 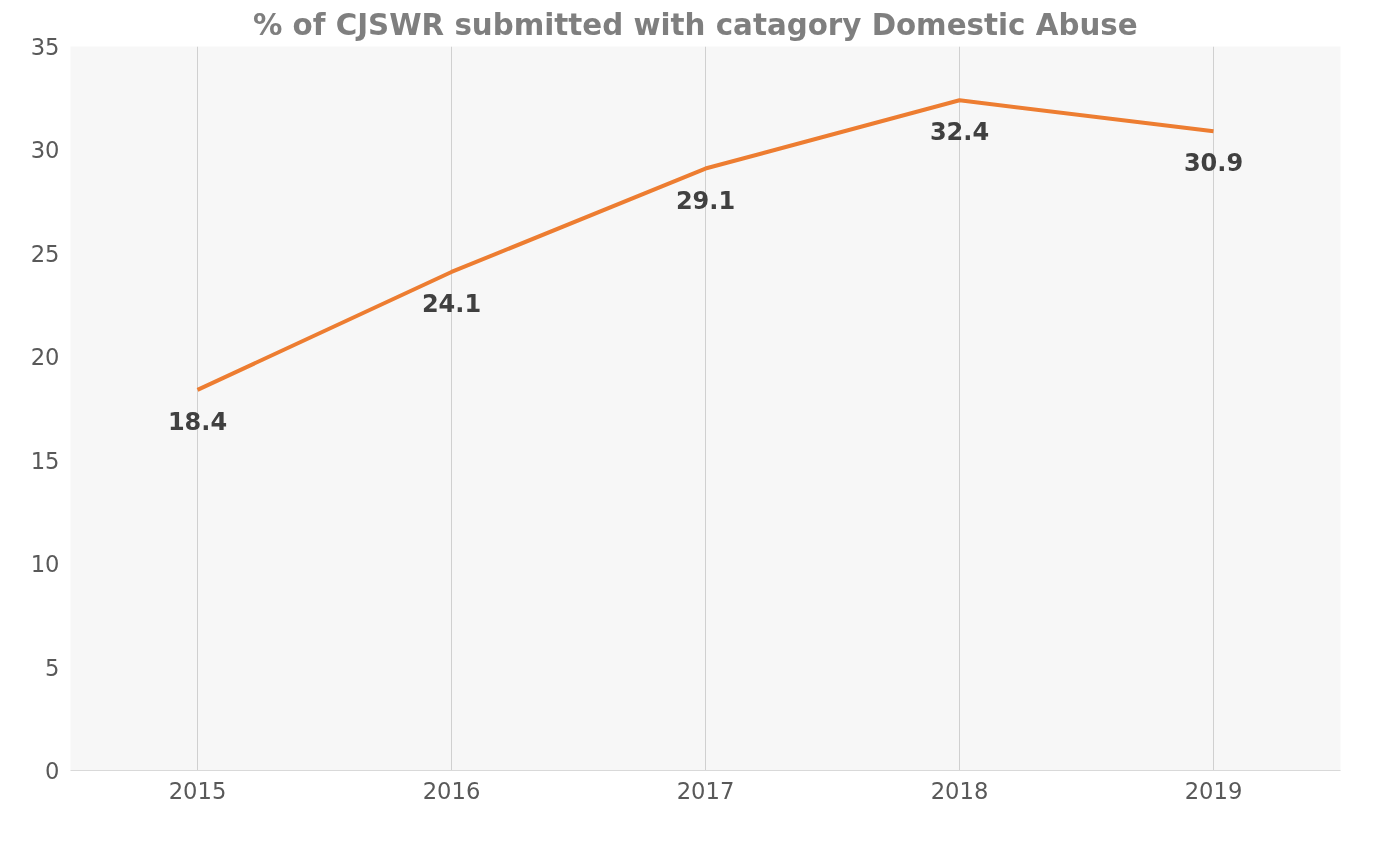 I want to click on y-tick-label: 15, so click(x=45, y=460).